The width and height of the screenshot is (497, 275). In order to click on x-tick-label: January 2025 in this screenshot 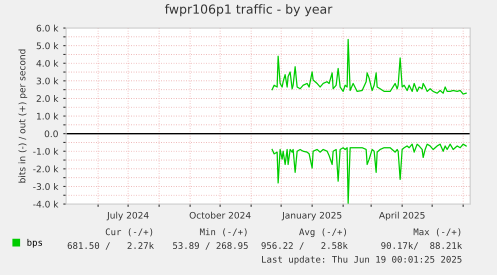, I will do `click(312, 216)`.